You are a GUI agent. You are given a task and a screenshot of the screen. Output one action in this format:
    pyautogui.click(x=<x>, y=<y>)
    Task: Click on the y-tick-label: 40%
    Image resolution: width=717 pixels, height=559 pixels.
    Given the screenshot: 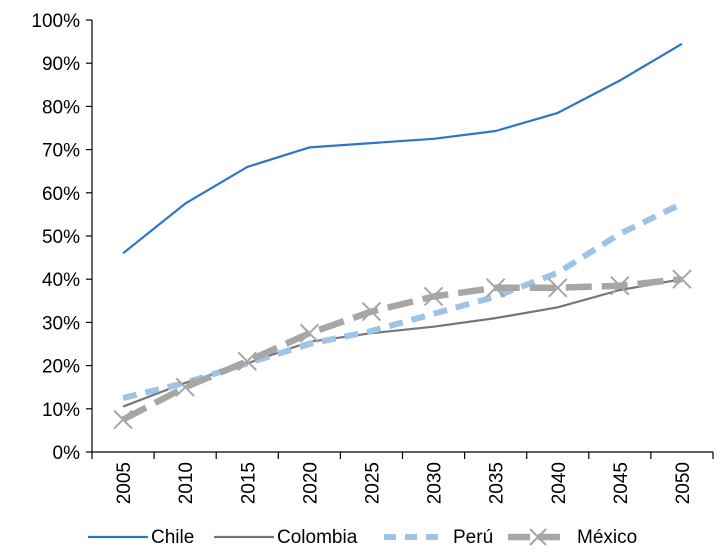 What is the action you would take?
    pyautogui.click(x=61, y=280)
    